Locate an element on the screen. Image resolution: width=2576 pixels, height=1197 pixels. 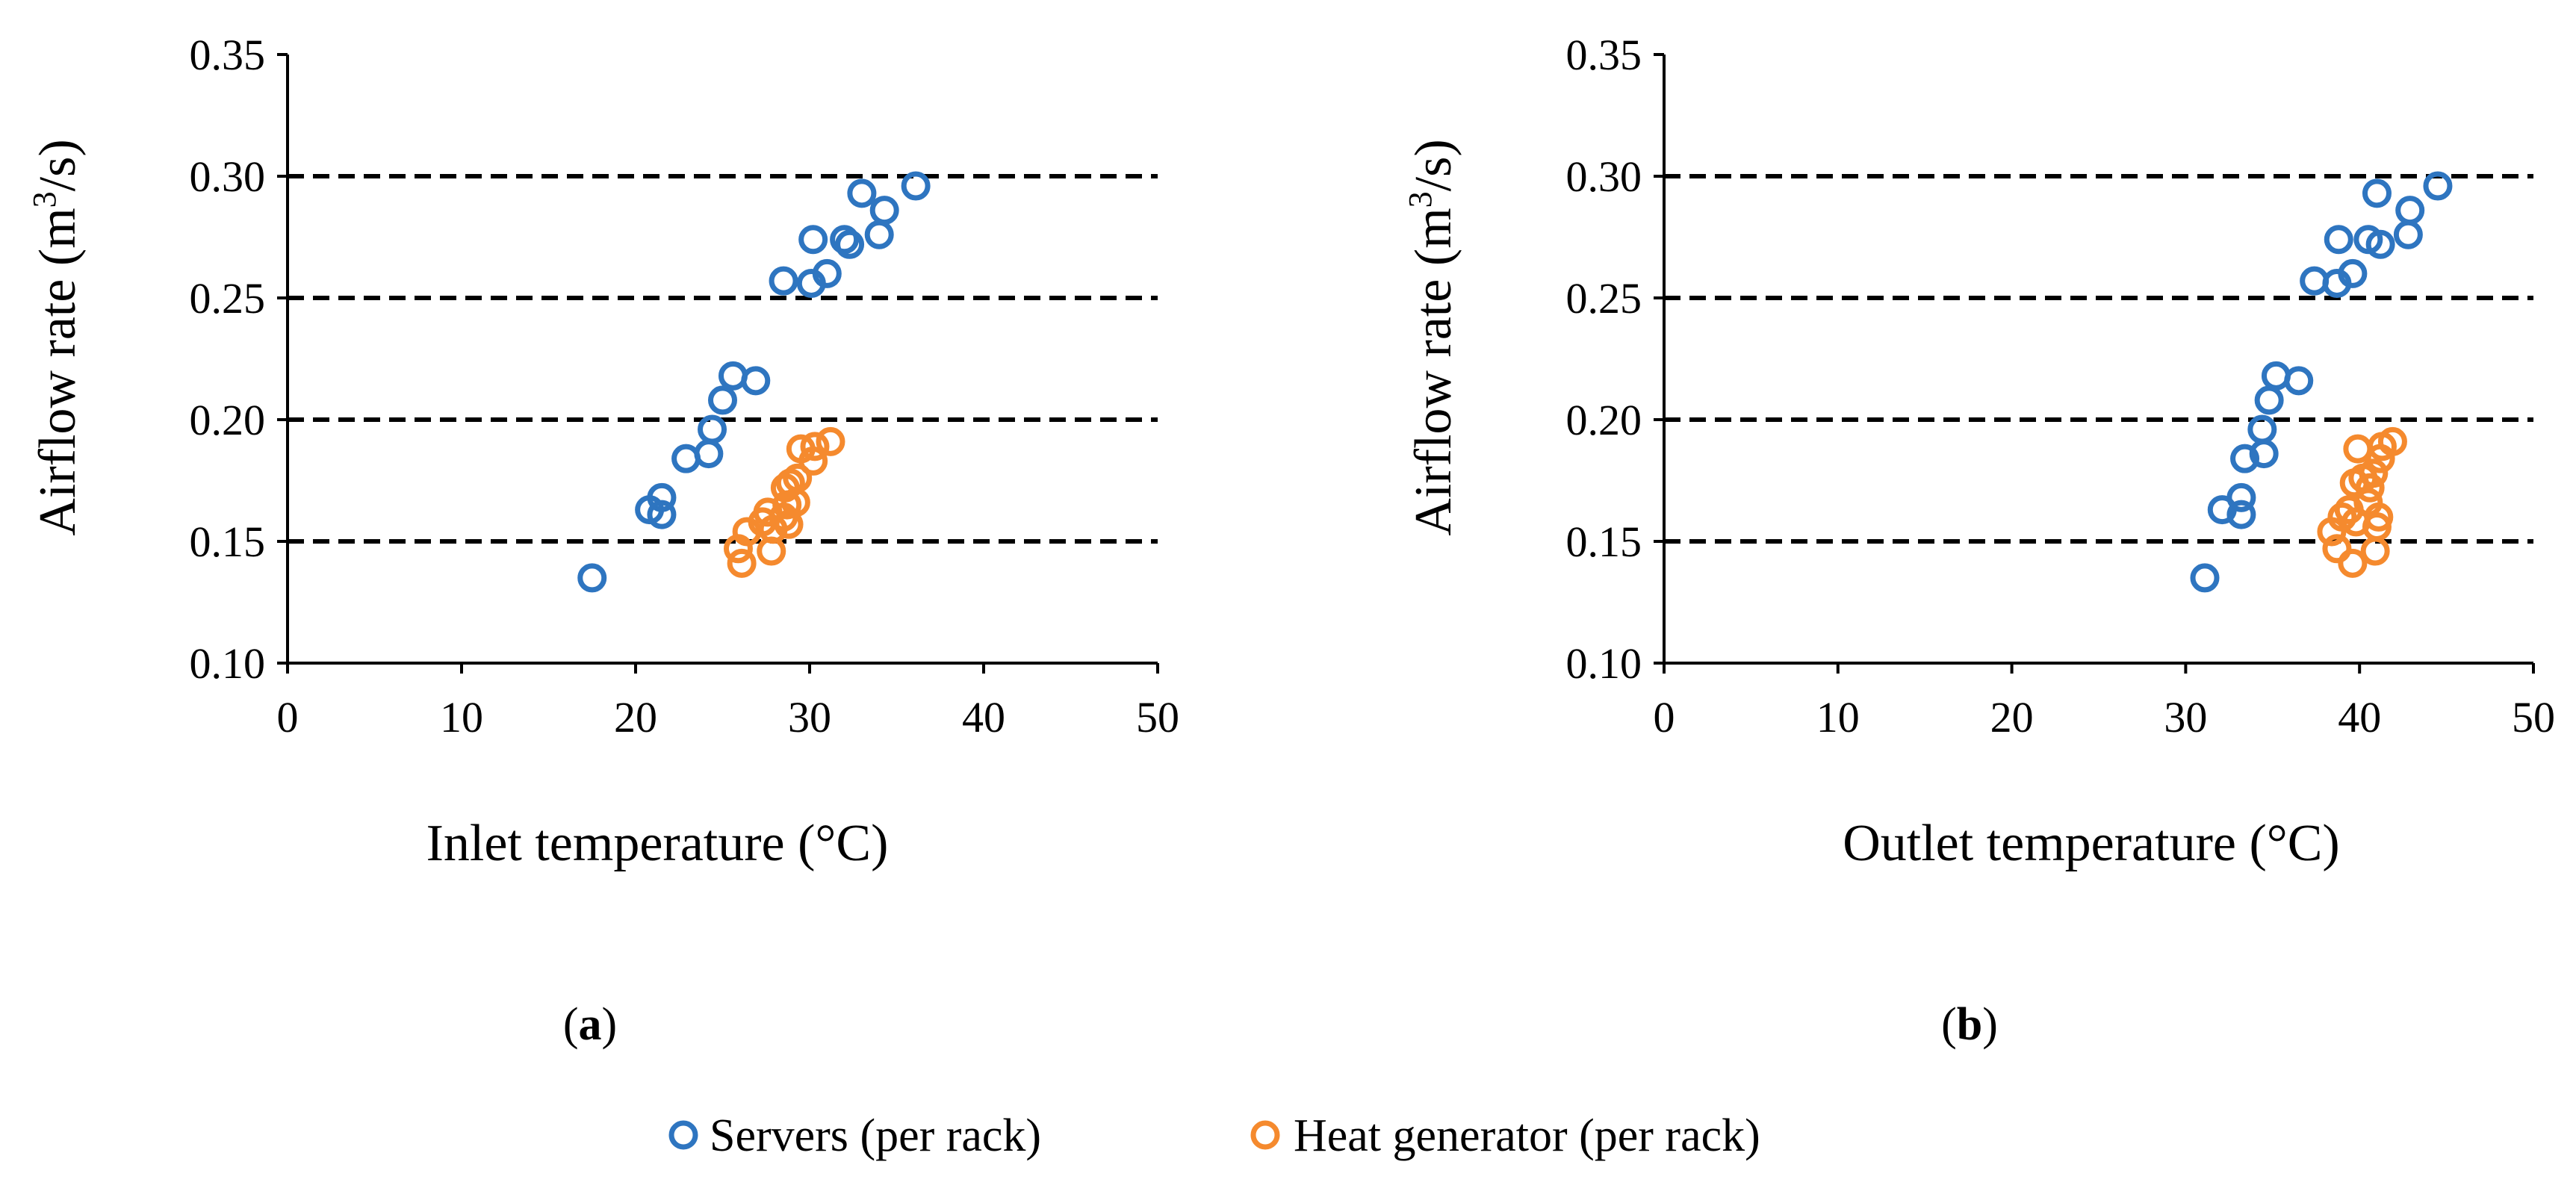
panel-a-x-tick-label: 0 is located at coordinates (288, 717).